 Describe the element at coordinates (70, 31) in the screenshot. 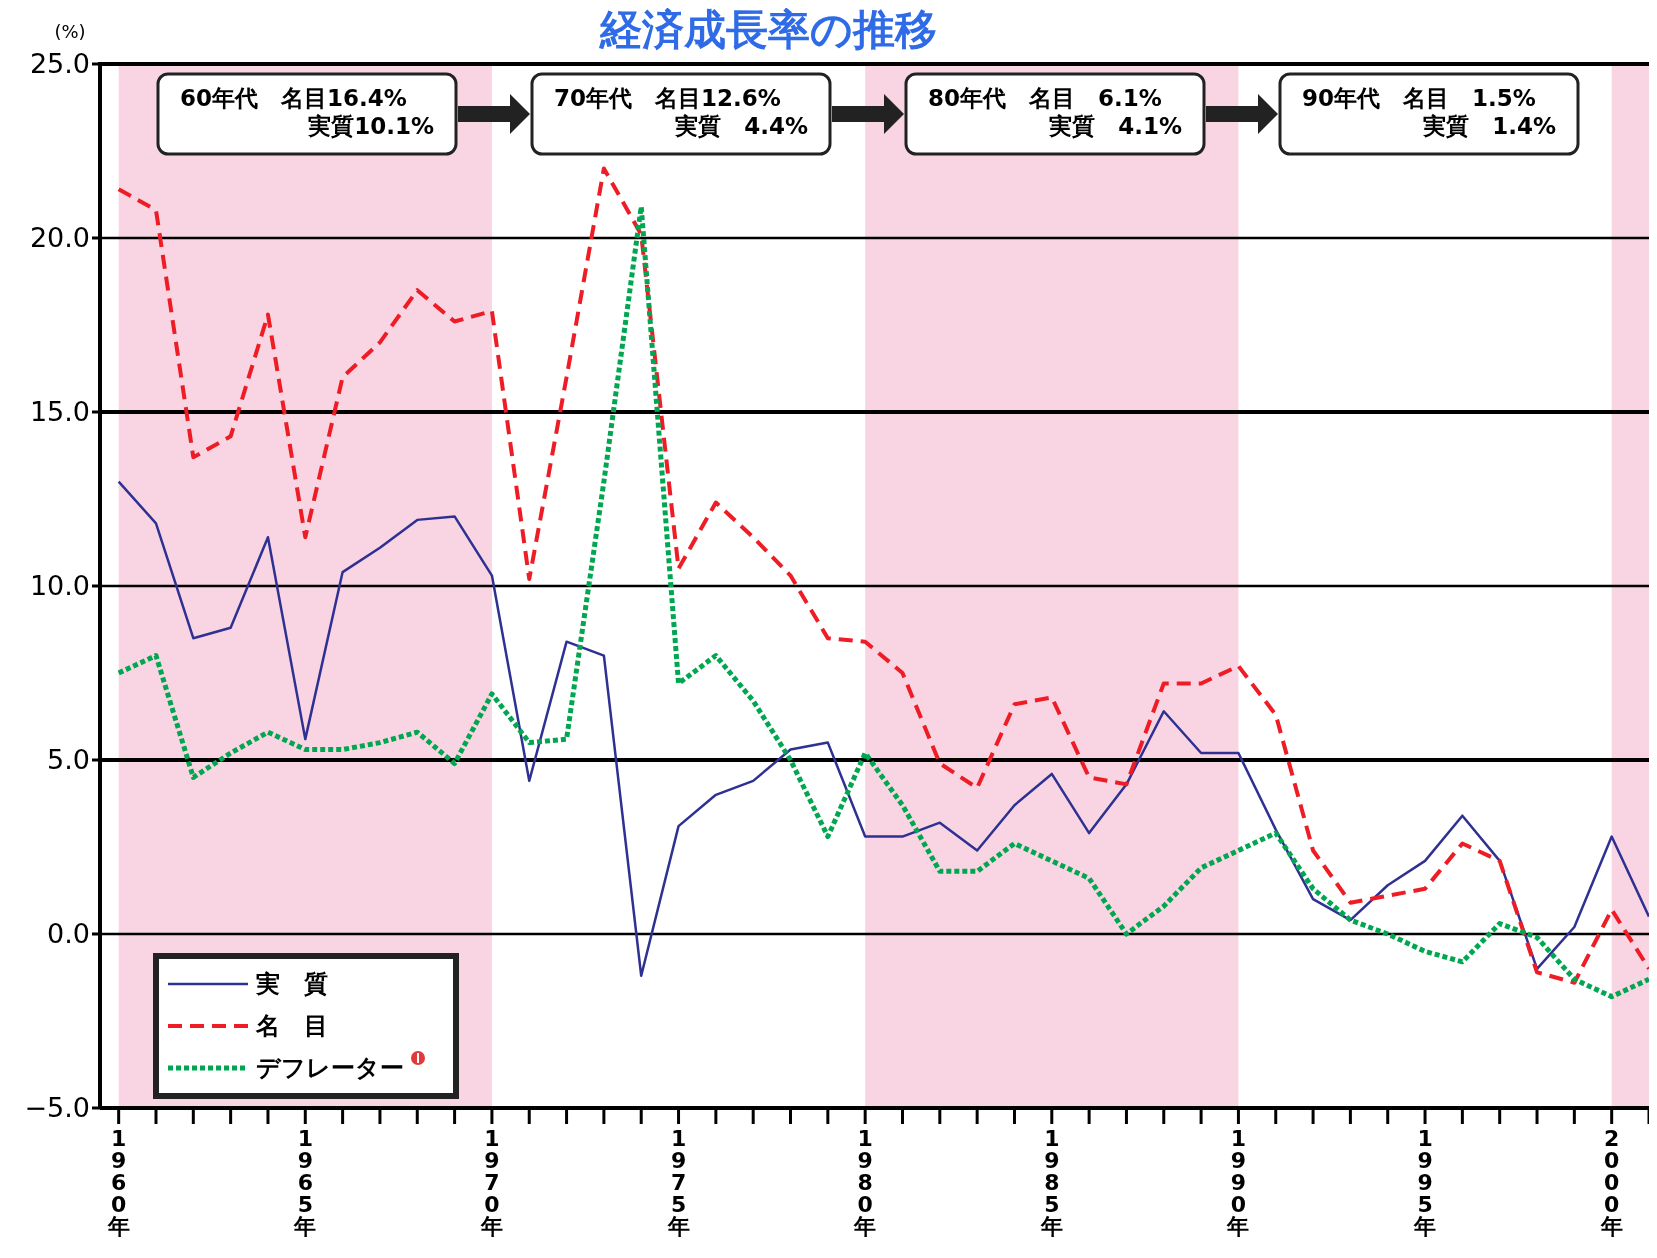

I see `y-axis-title: (%)` at that location.